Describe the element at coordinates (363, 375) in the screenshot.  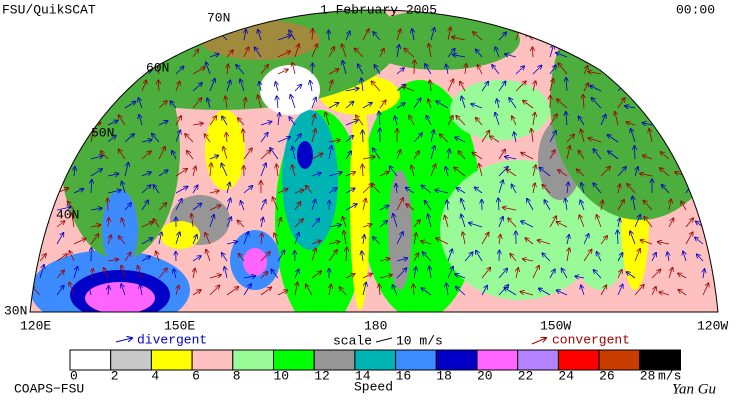
I see `colorbar-tick: 14` at that location.